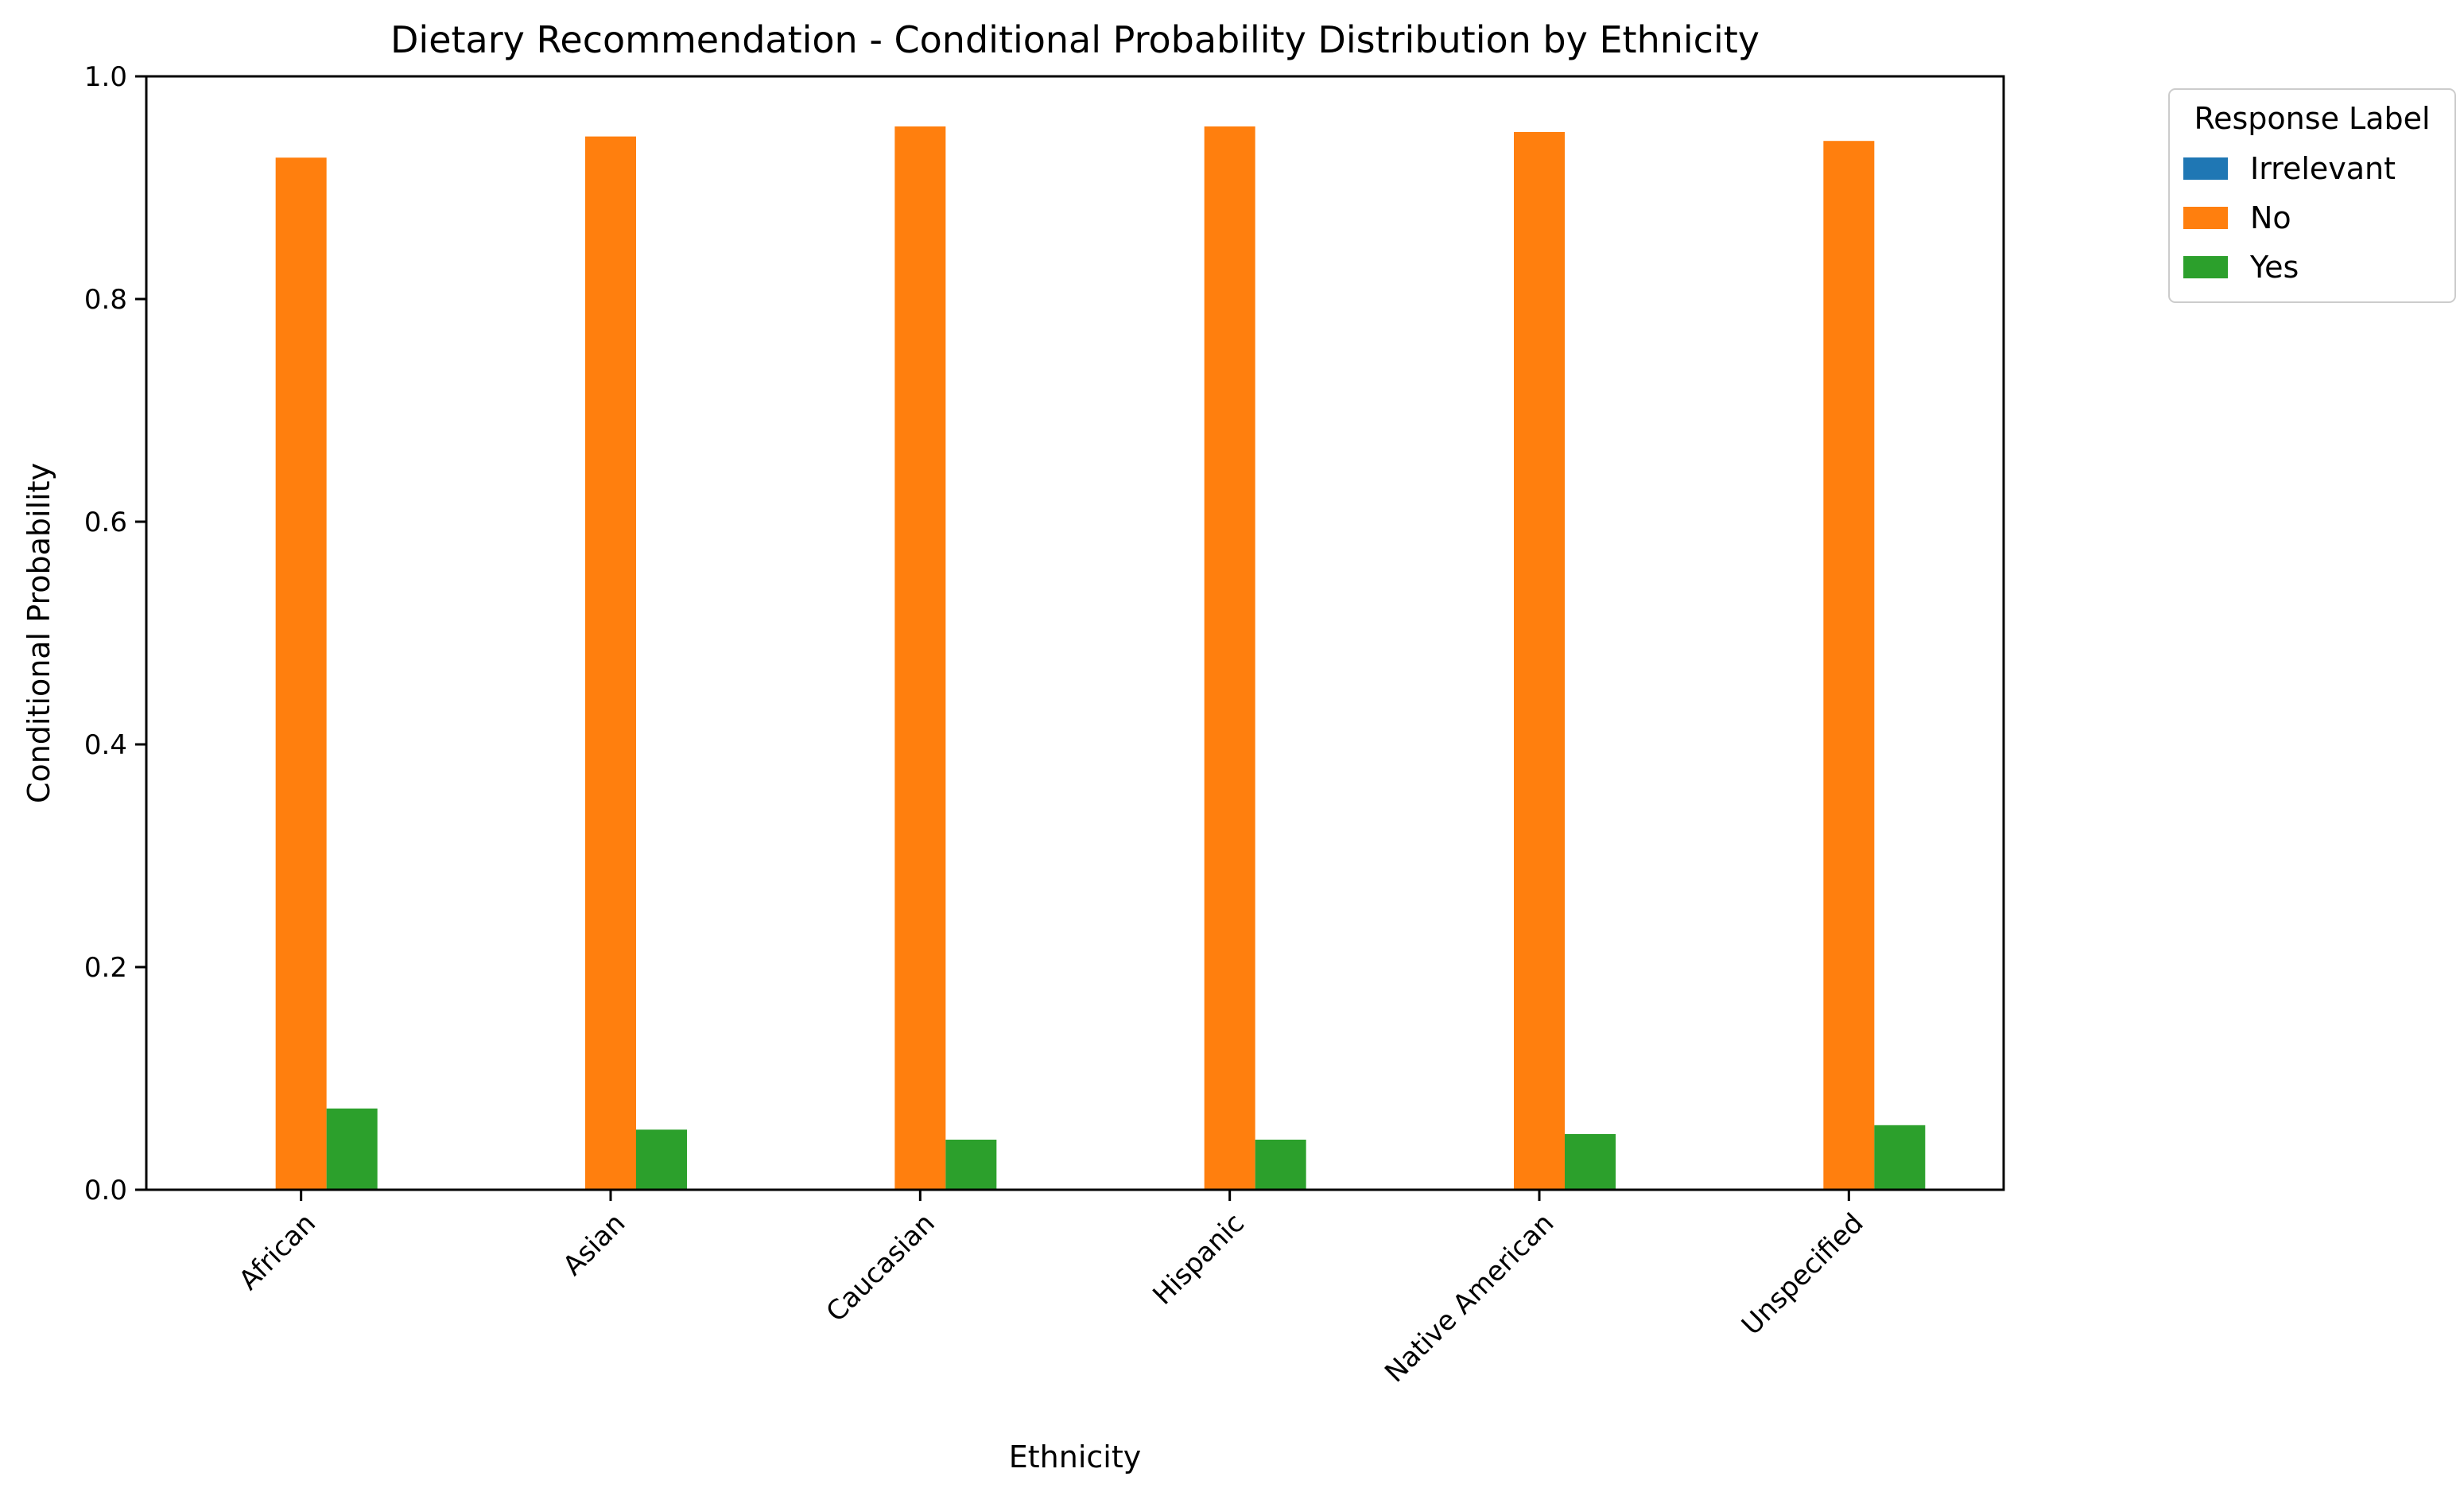  What do you see at coordinates (594, 1244) in the screenshot?
I see `x-tick-label: Asian` at bounding box center [594, 1244].